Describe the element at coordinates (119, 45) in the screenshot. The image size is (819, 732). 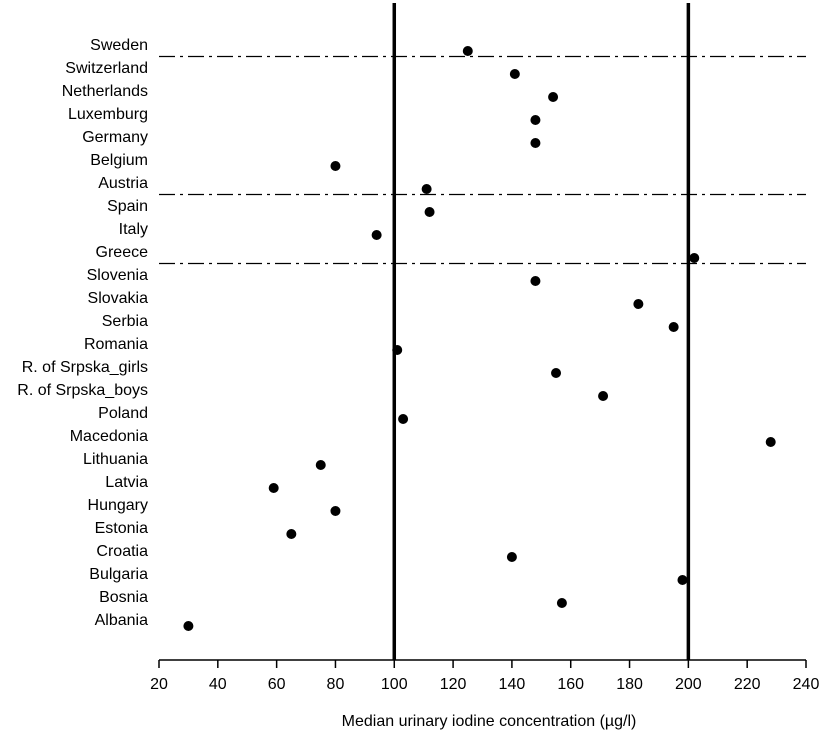
I see `category-label: Sweden` at that location.